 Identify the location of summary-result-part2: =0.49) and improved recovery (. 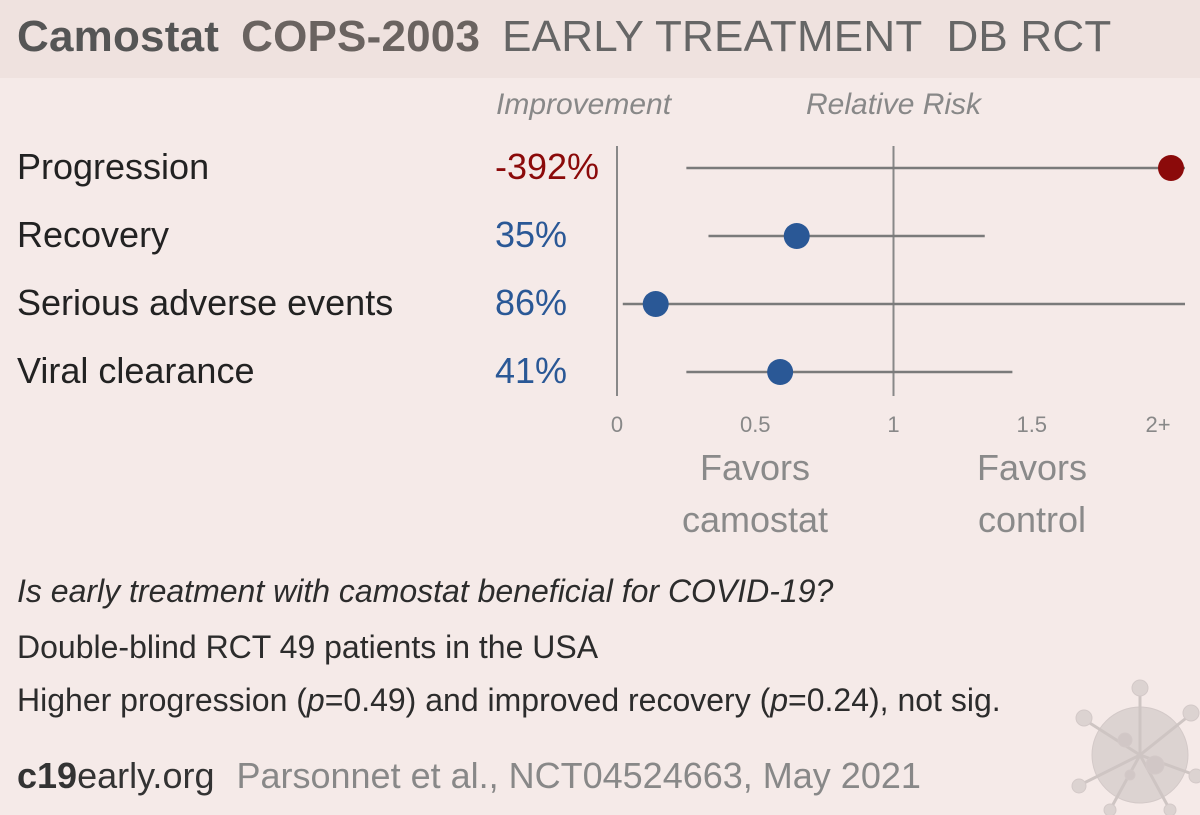
(547, 700).